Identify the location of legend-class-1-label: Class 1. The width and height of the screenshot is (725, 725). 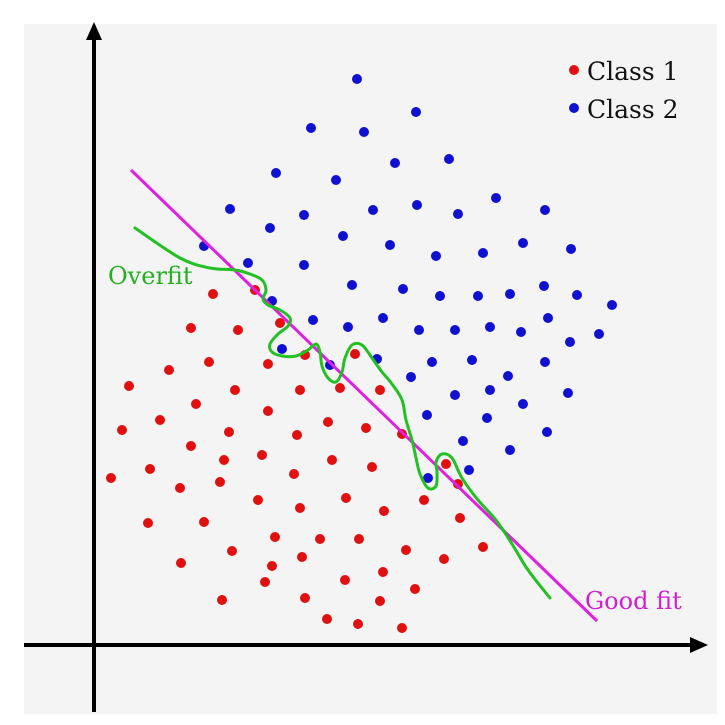
(633, 71).